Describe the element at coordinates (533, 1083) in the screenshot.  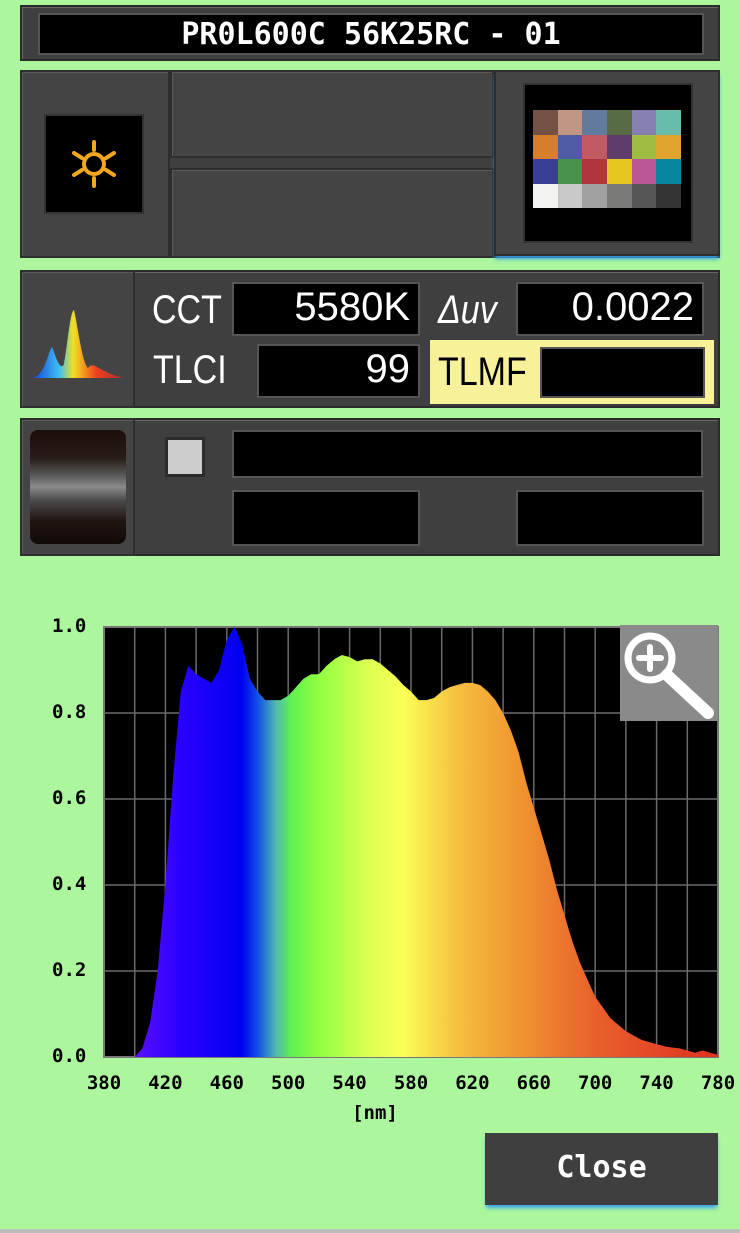
I see `x-tick-label: 660` at that location.